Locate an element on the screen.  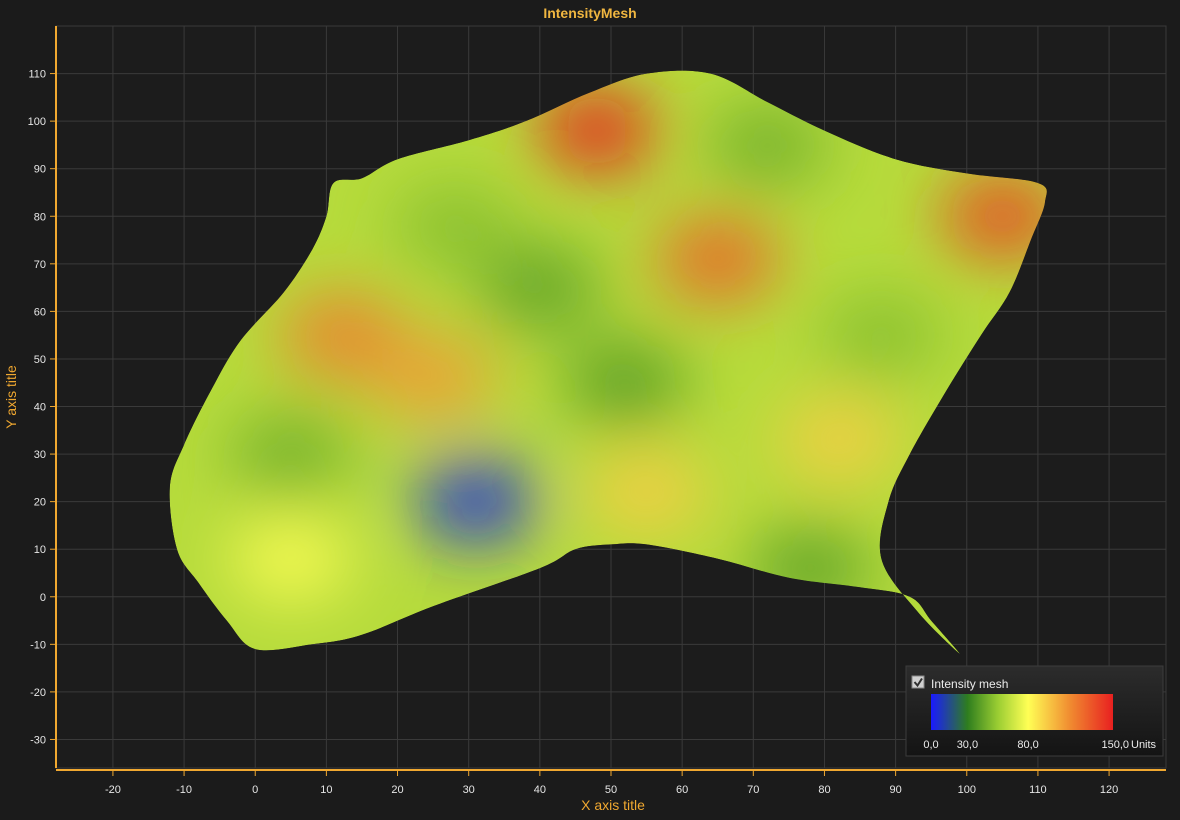
y-tick-label: 10 is located at coordinates (40, 550).